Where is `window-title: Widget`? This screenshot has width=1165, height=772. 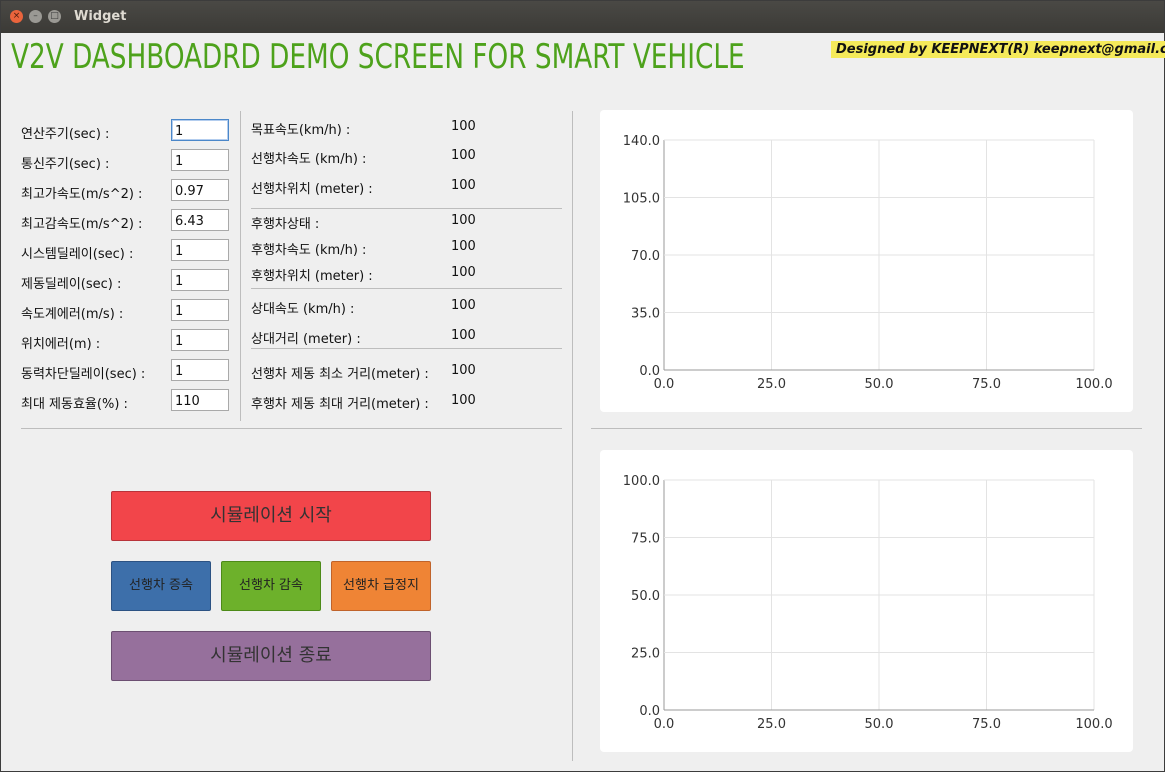 window-title: Widget is located at coordinates (100, 16).